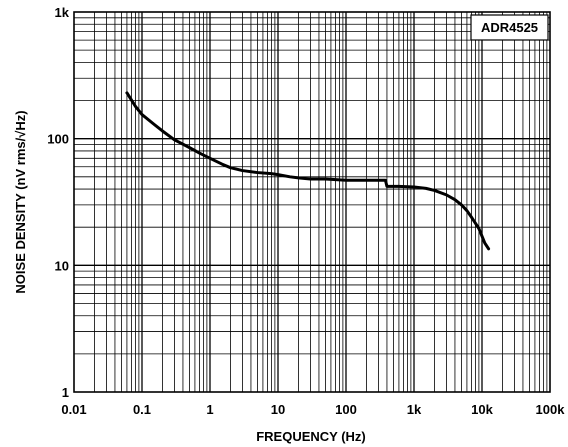 This screenshot has width=568, height=447. I want to click on x-tick-label: 0.01, so click(73, 409).